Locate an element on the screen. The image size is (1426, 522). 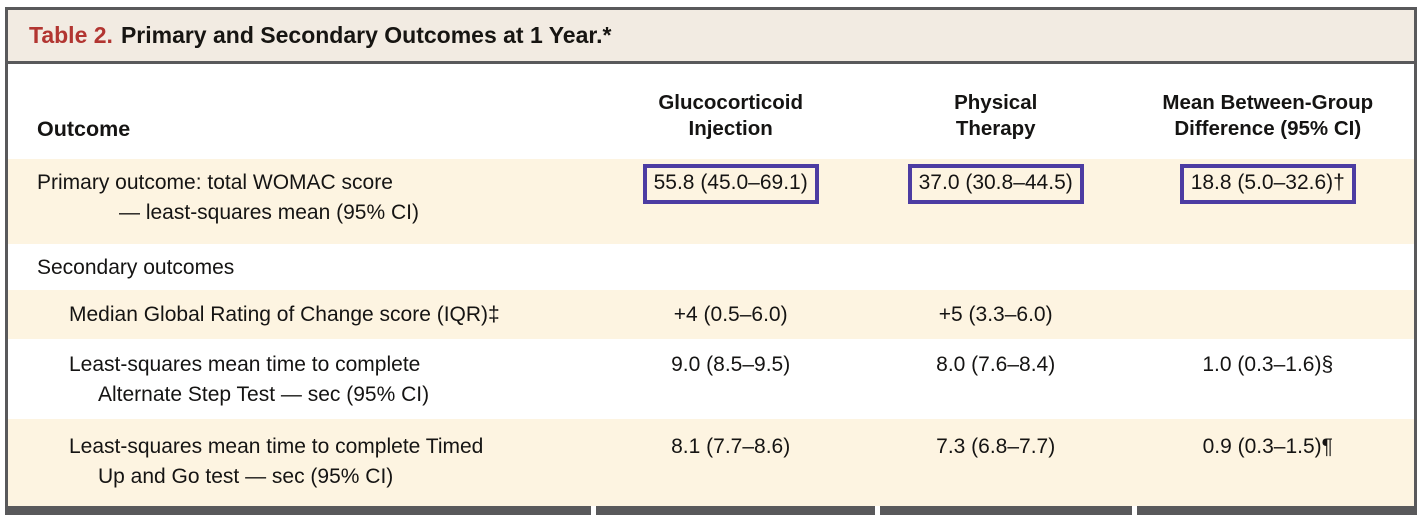
table-number-label: Table 2. is located at coordinates (71, 35).